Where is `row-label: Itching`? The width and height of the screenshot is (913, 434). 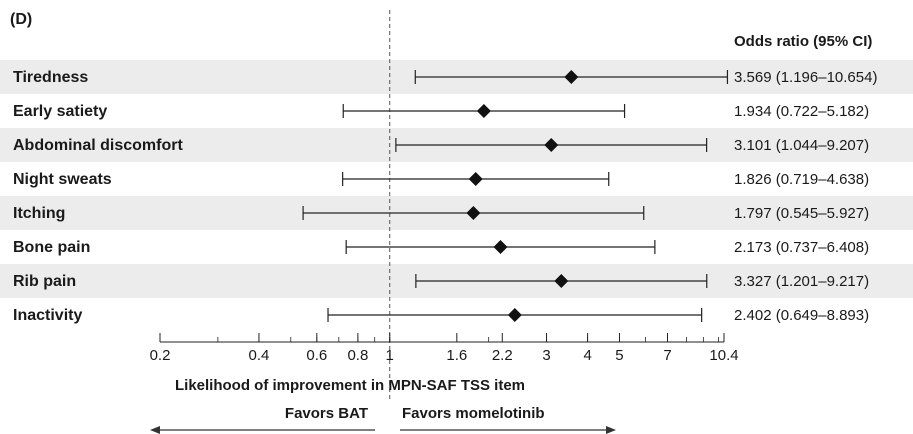
row-label: Itching is located at coordinates (39, 213).